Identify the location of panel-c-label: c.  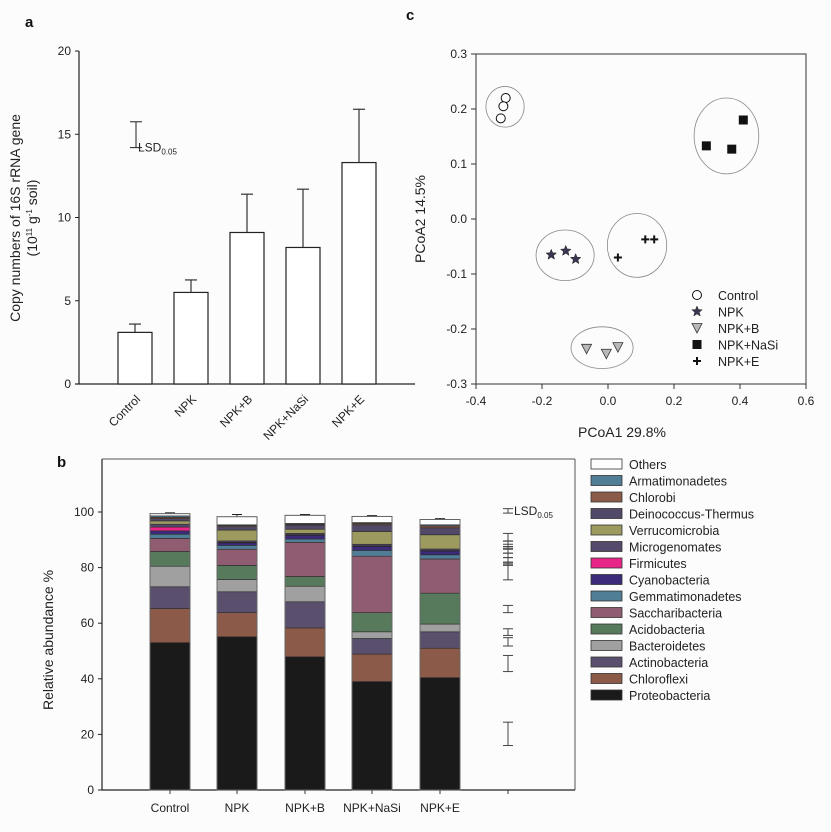
(410, 15).